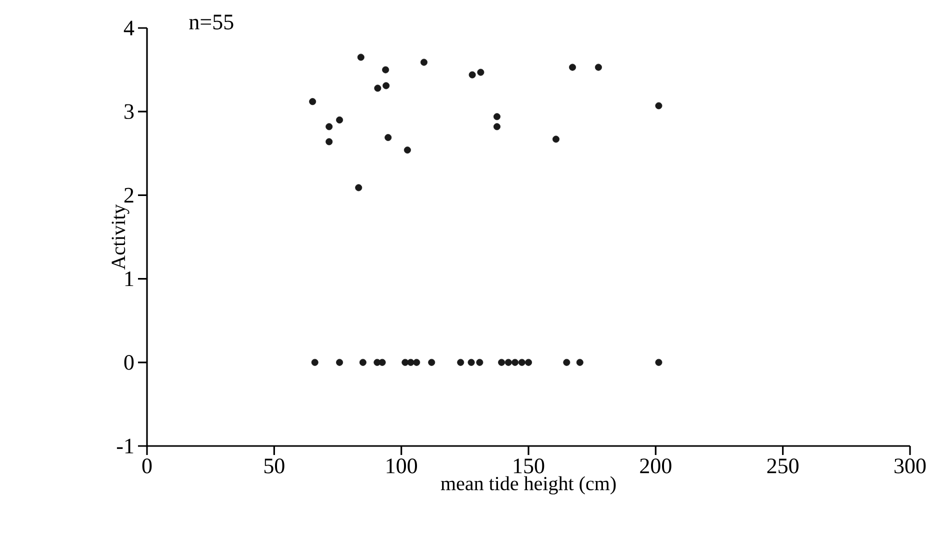 The image size is (936, 549). Describe the element at coordinates (211, 22) in the screenshot. I see `annotation: n=55` at that location.